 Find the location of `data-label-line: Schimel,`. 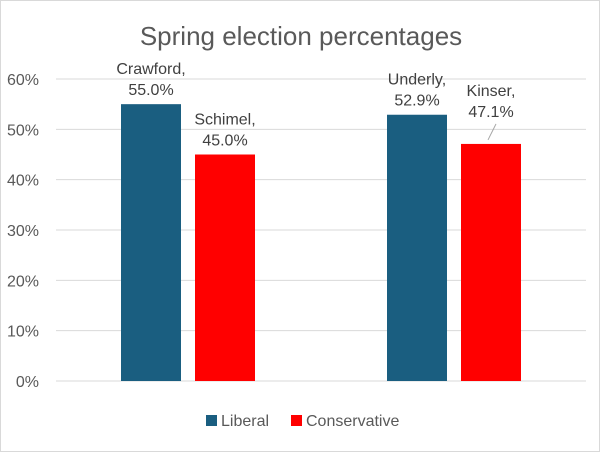

data-label-line: Schimel, is located at coordinates (224, 120).